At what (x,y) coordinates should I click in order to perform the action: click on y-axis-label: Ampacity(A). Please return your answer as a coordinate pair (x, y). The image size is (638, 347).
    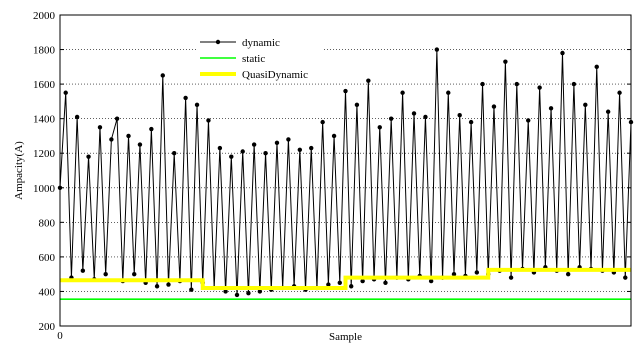
    Looking at the image, I should click on (19, 170).